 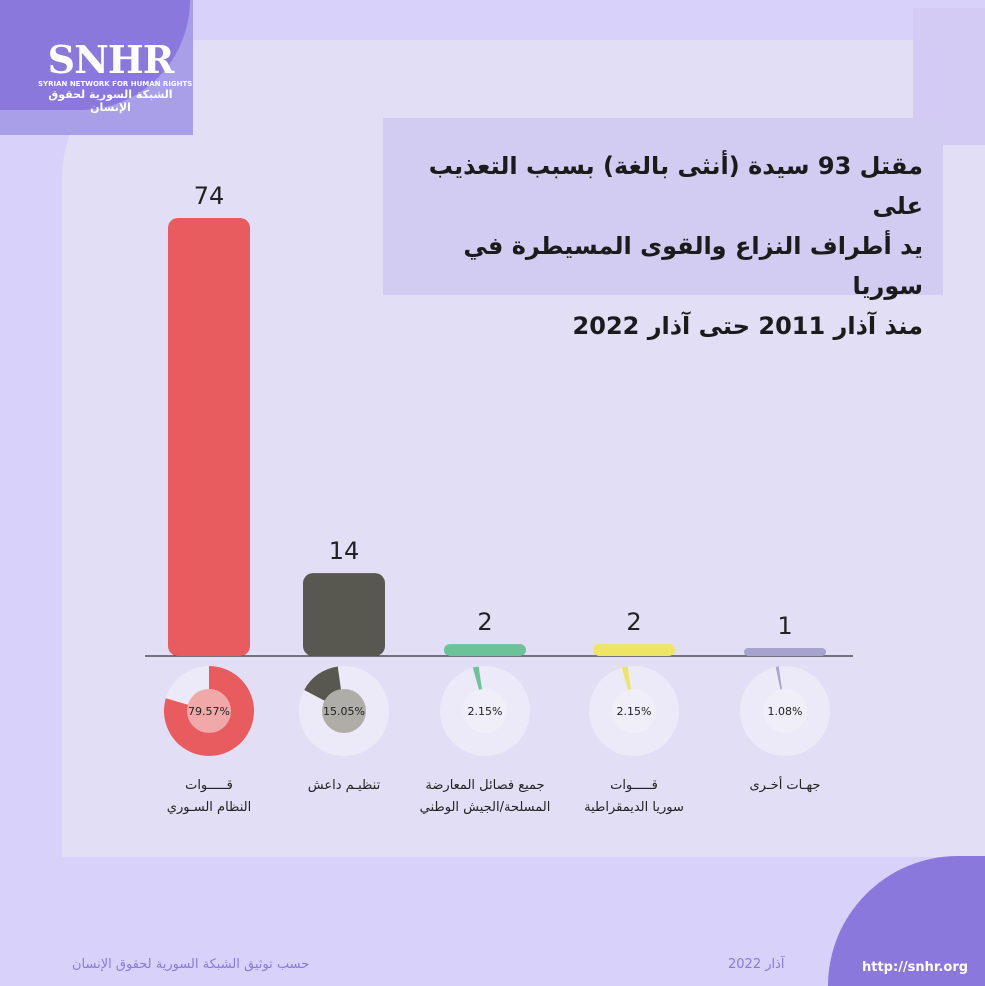 What do you see at coordinates (209, 797) in the screenshot?
I see `category-label: قـــــوات النظام السـوري` at bounding box center [209, 797].